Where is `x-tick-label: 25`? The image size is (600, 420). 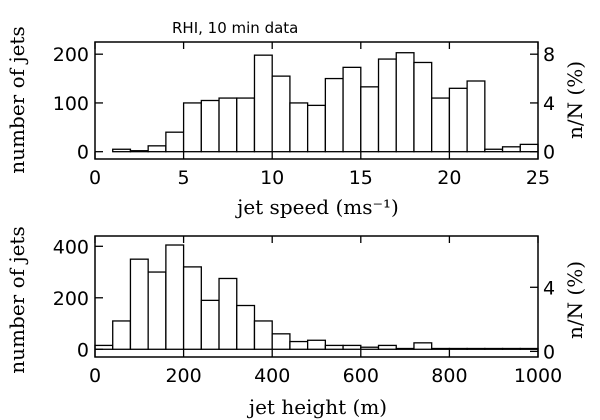
x-tick-label: 25 is located at coordinates (538, 178).